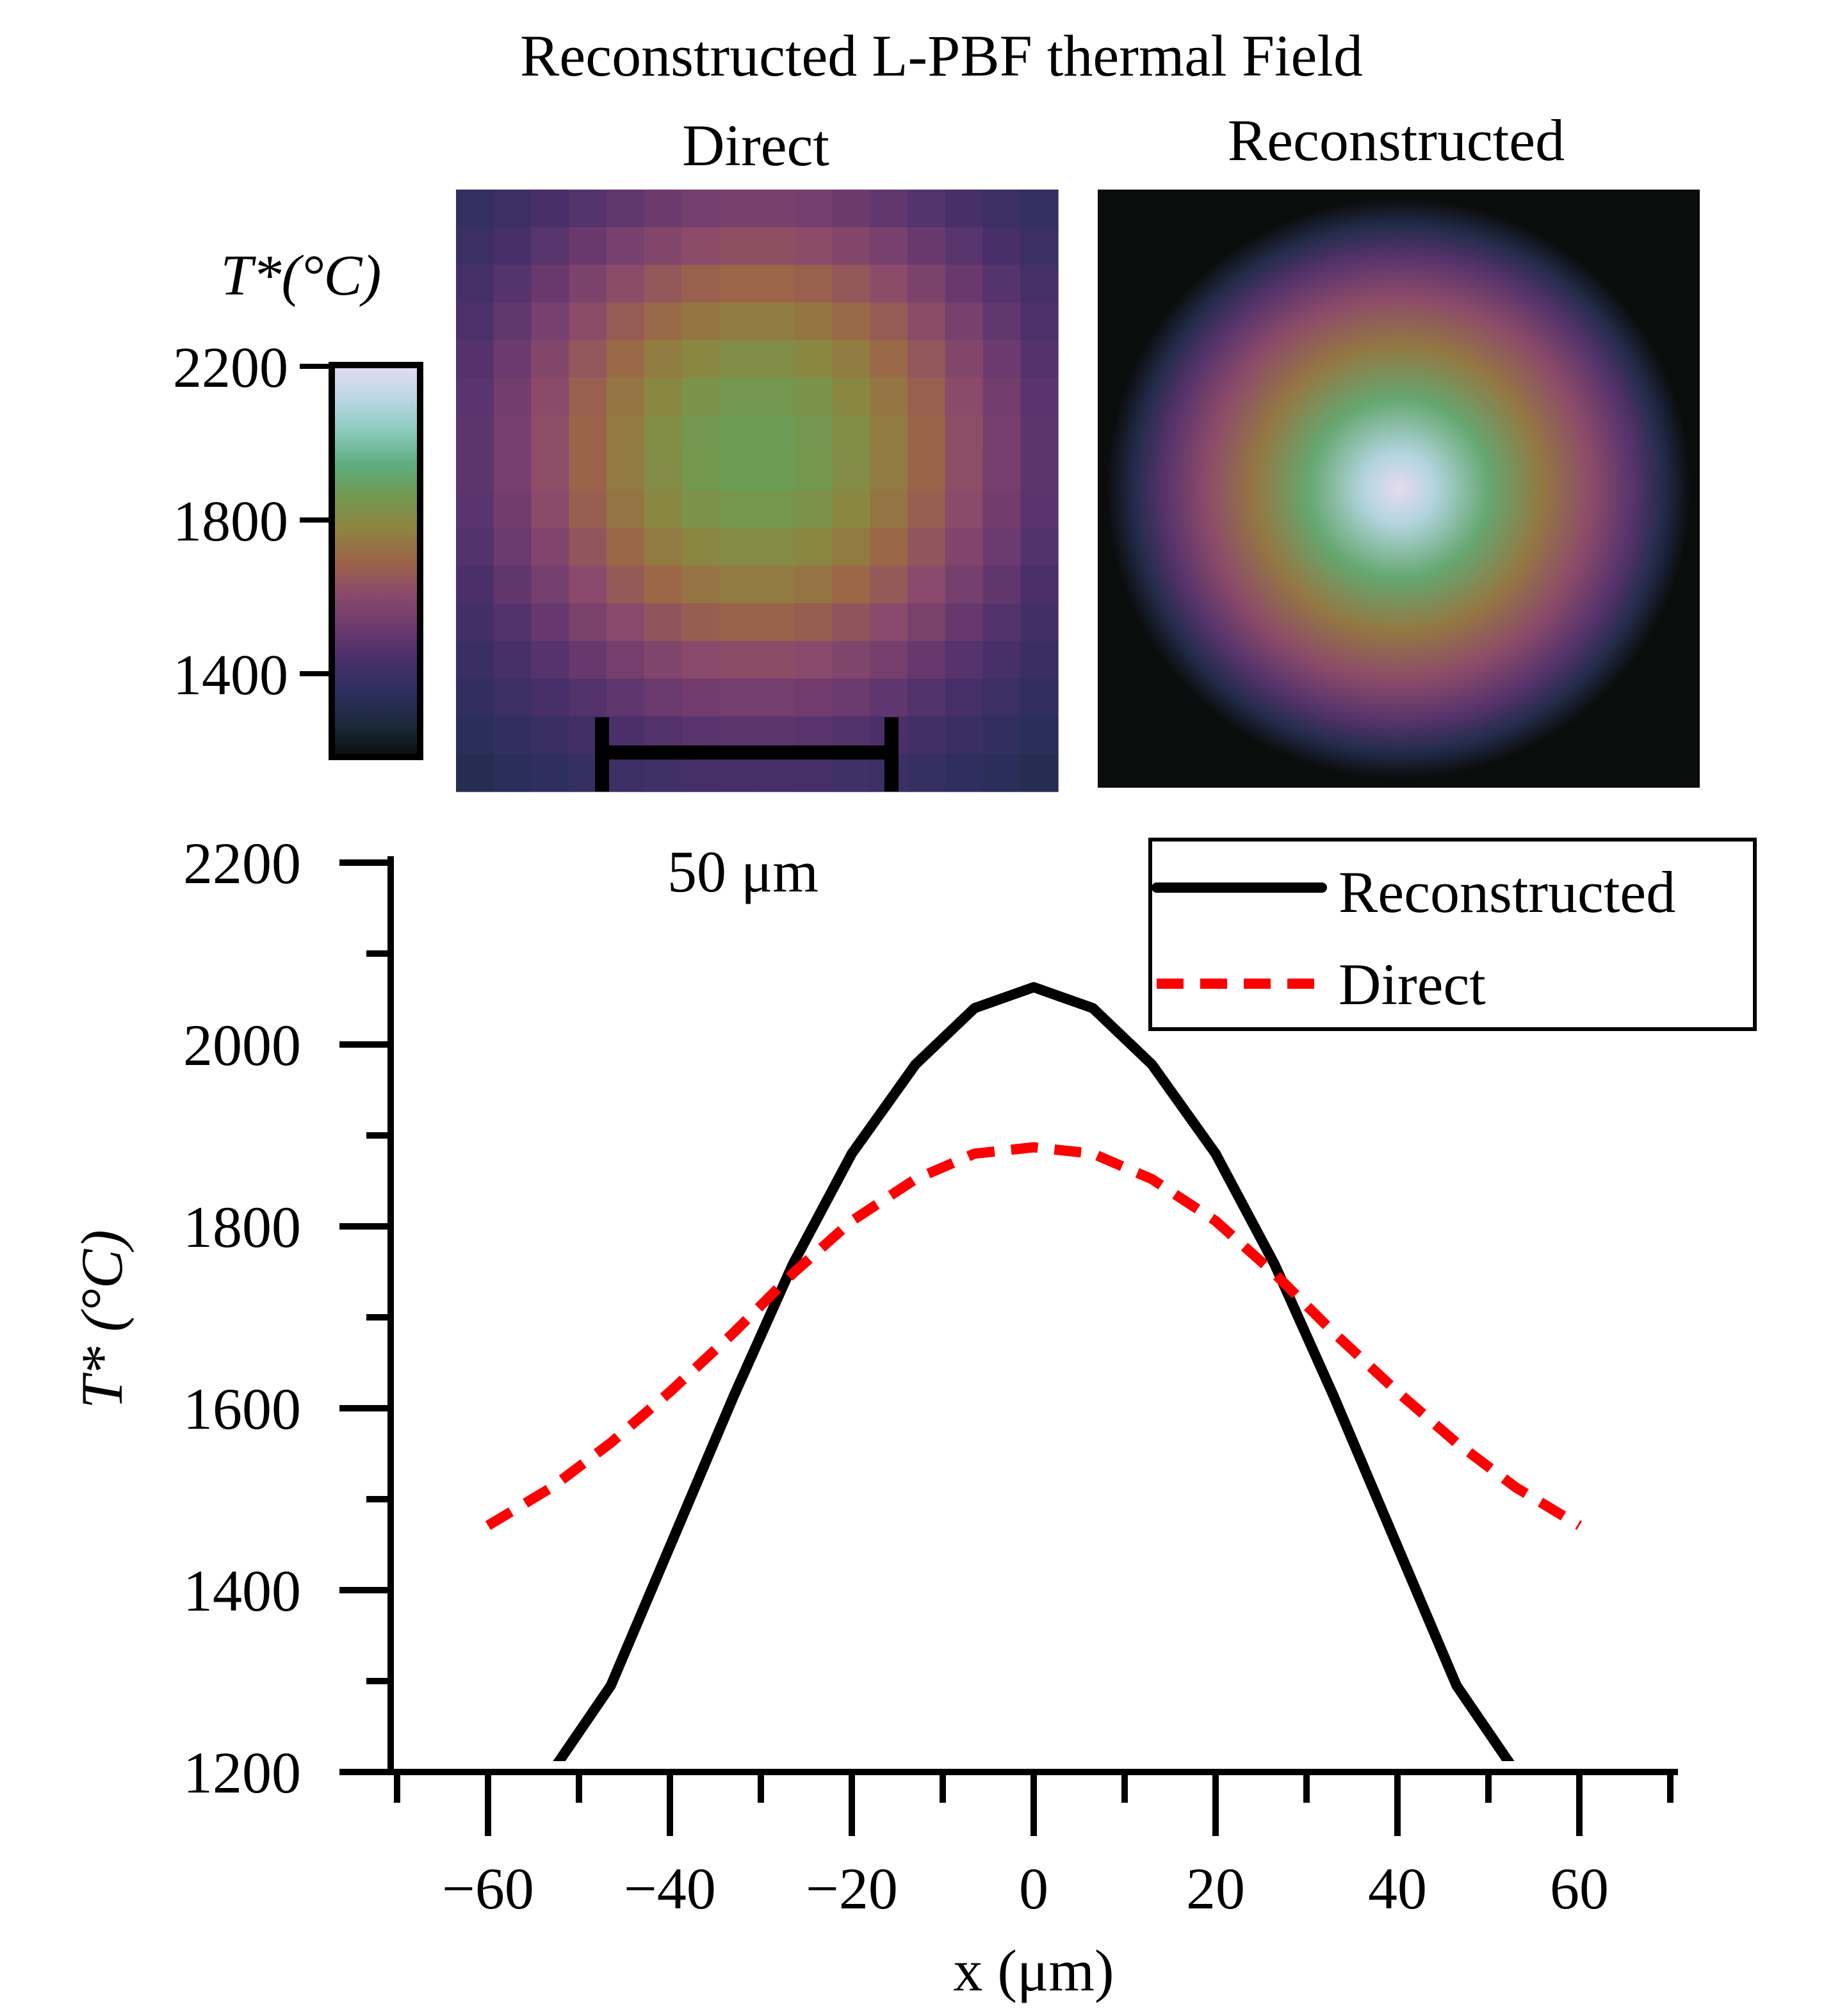  Describe the element at coordinates (1033, 1889) in the screenshot. I see `x-tick-label: 0` at that location.